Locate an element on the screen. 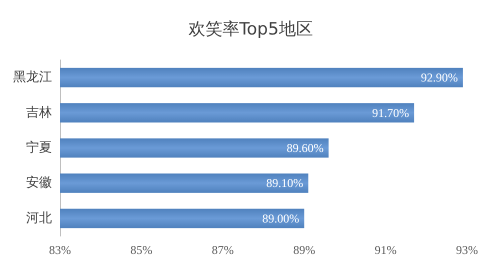 Image resolution: width=501 pixels, height=274 pixels. x-tick-label: 93% is located at coordinates (467, 250).